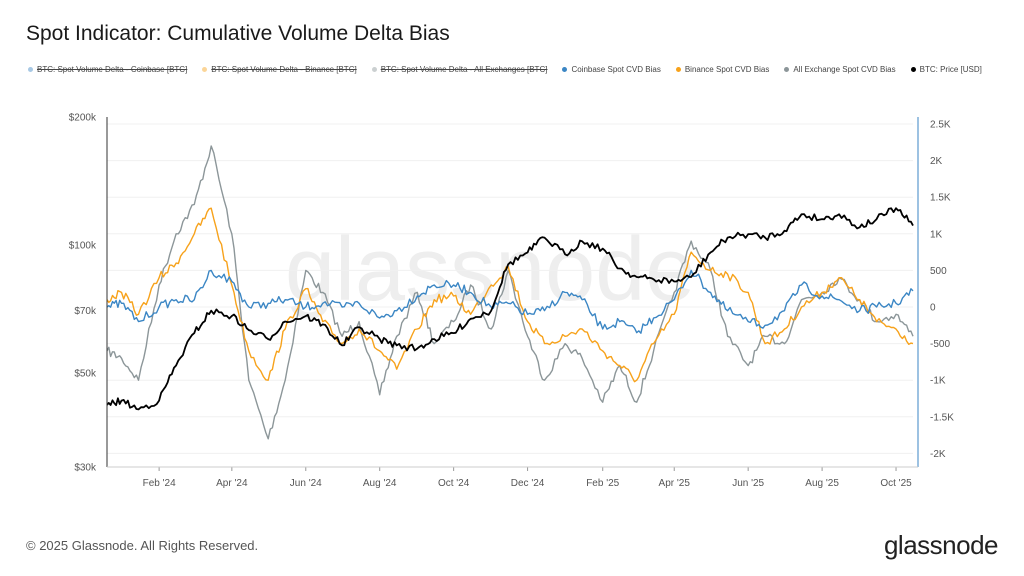 This screenshot has height=576, width=1024. Describe the element at coordinates (528, 483) in the screenshot. I see `x-axis-tick-label: Dec '24` at that location.